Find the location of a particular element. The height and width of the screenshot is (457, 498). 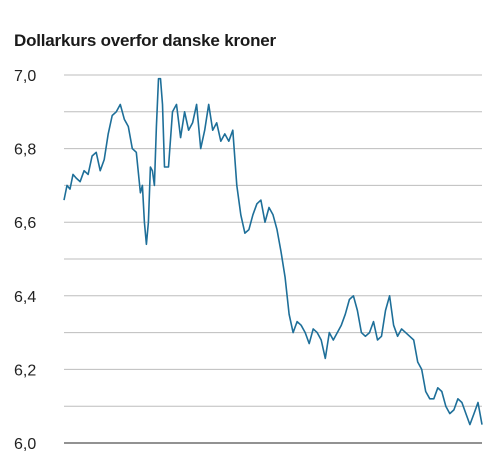

y-tick-label: 6,0 is located at coordinates (25, 444).